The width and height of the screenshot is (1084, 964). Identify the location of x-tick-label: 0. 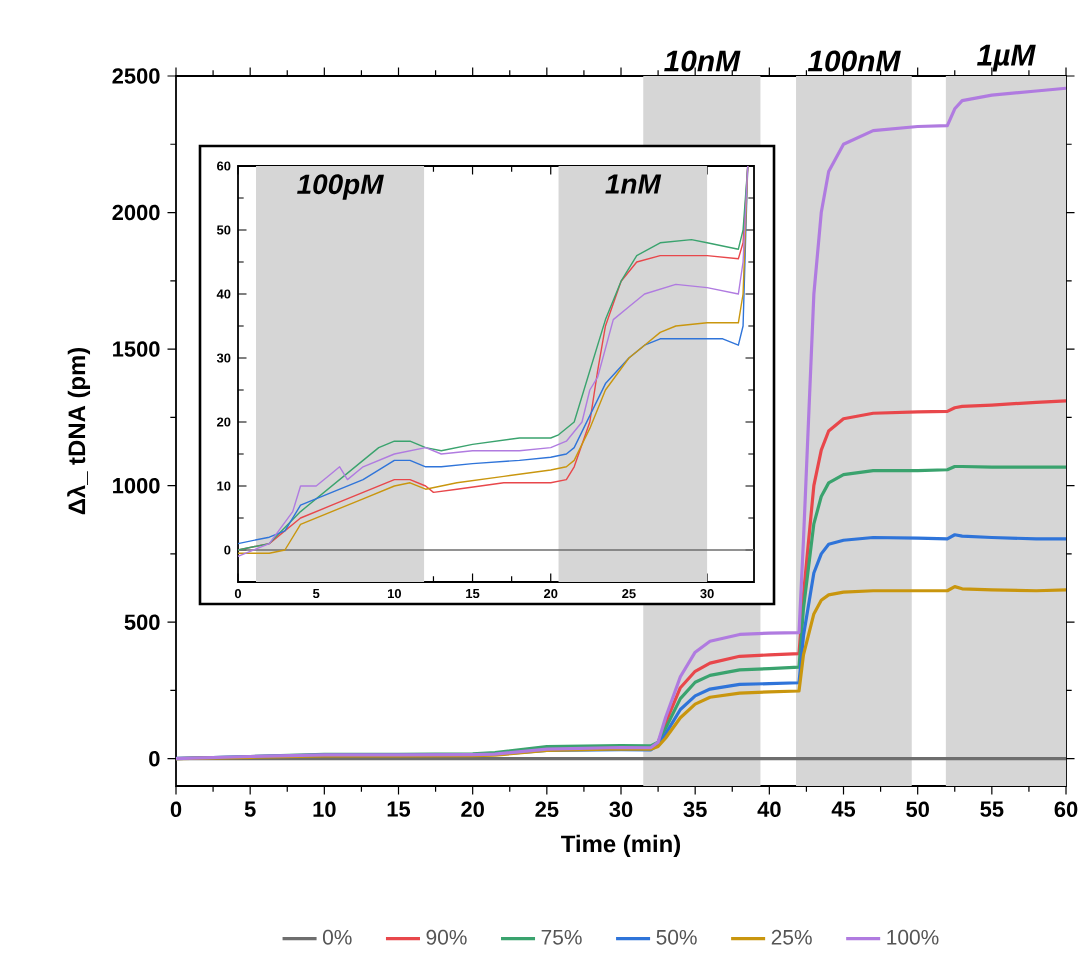
(176, 809).